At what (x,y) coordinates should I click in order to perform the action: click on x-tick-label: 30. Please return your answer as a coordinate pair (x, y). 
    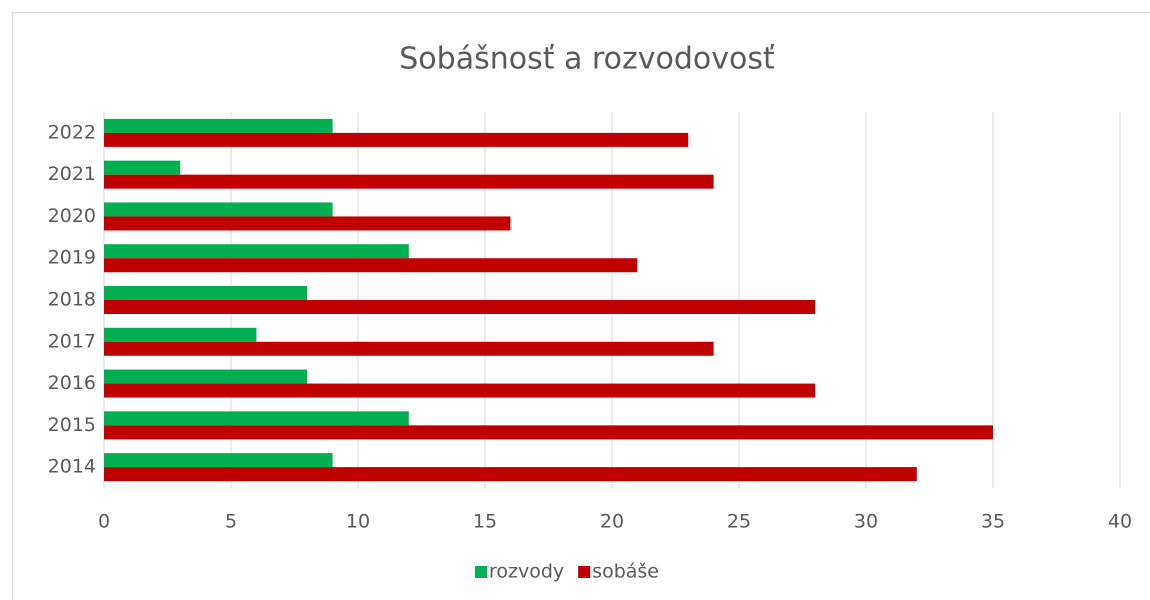
    Looking at the image, I should click on (866, 522).